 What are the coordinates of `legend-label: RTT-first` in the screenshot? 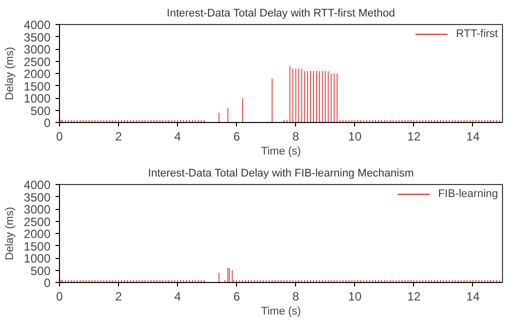 It's located at (477, 34).